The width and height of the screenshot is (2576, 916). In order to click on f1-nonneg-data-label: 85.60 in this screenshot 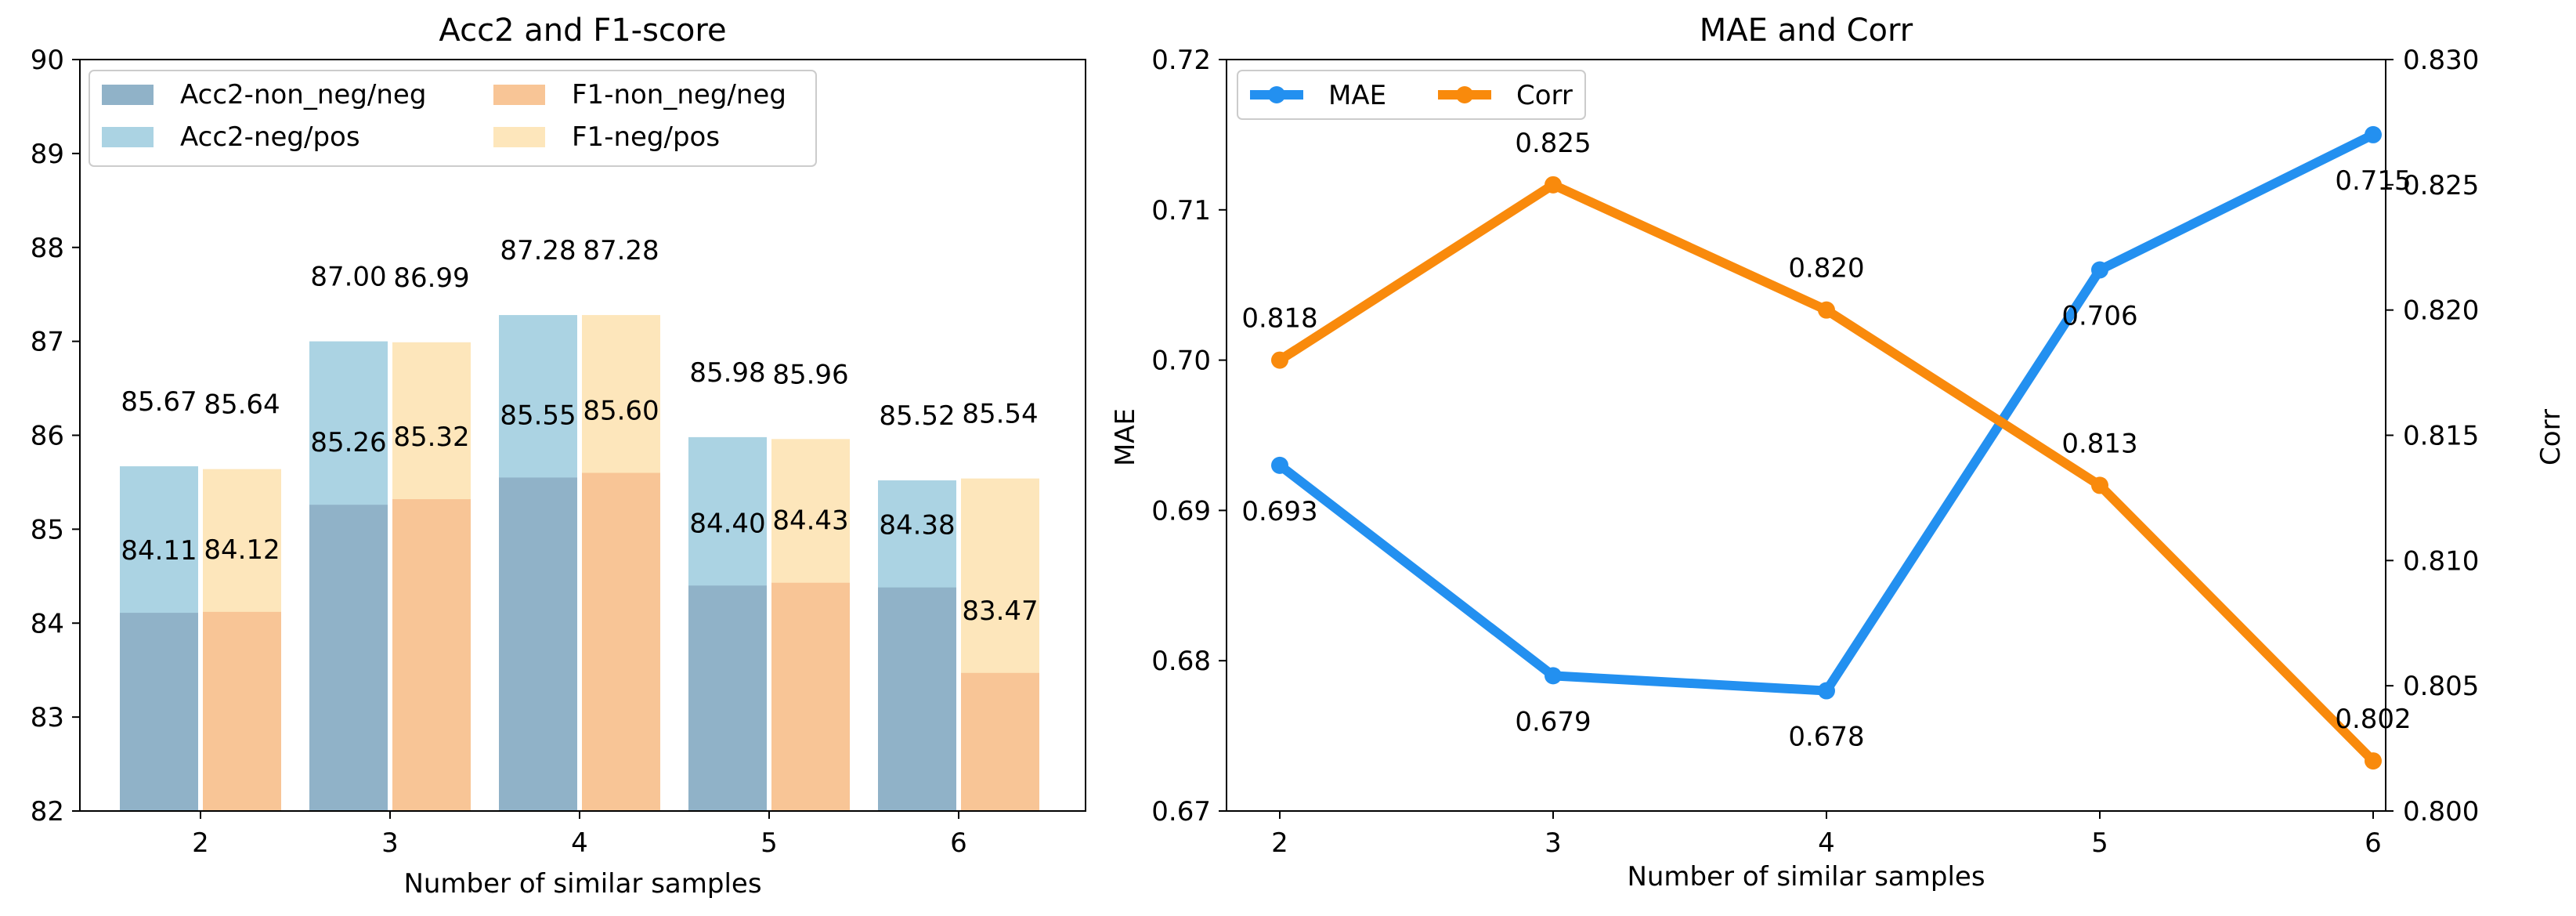, I will do `click(621, 410)`.